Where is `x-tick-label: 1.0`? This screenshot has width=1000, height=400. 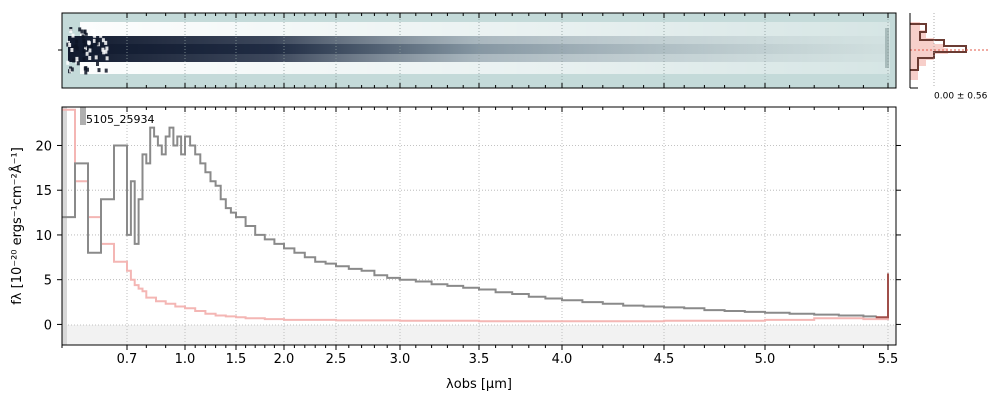 x-tick-label: 1.0 is located at coordinates (185, 359).